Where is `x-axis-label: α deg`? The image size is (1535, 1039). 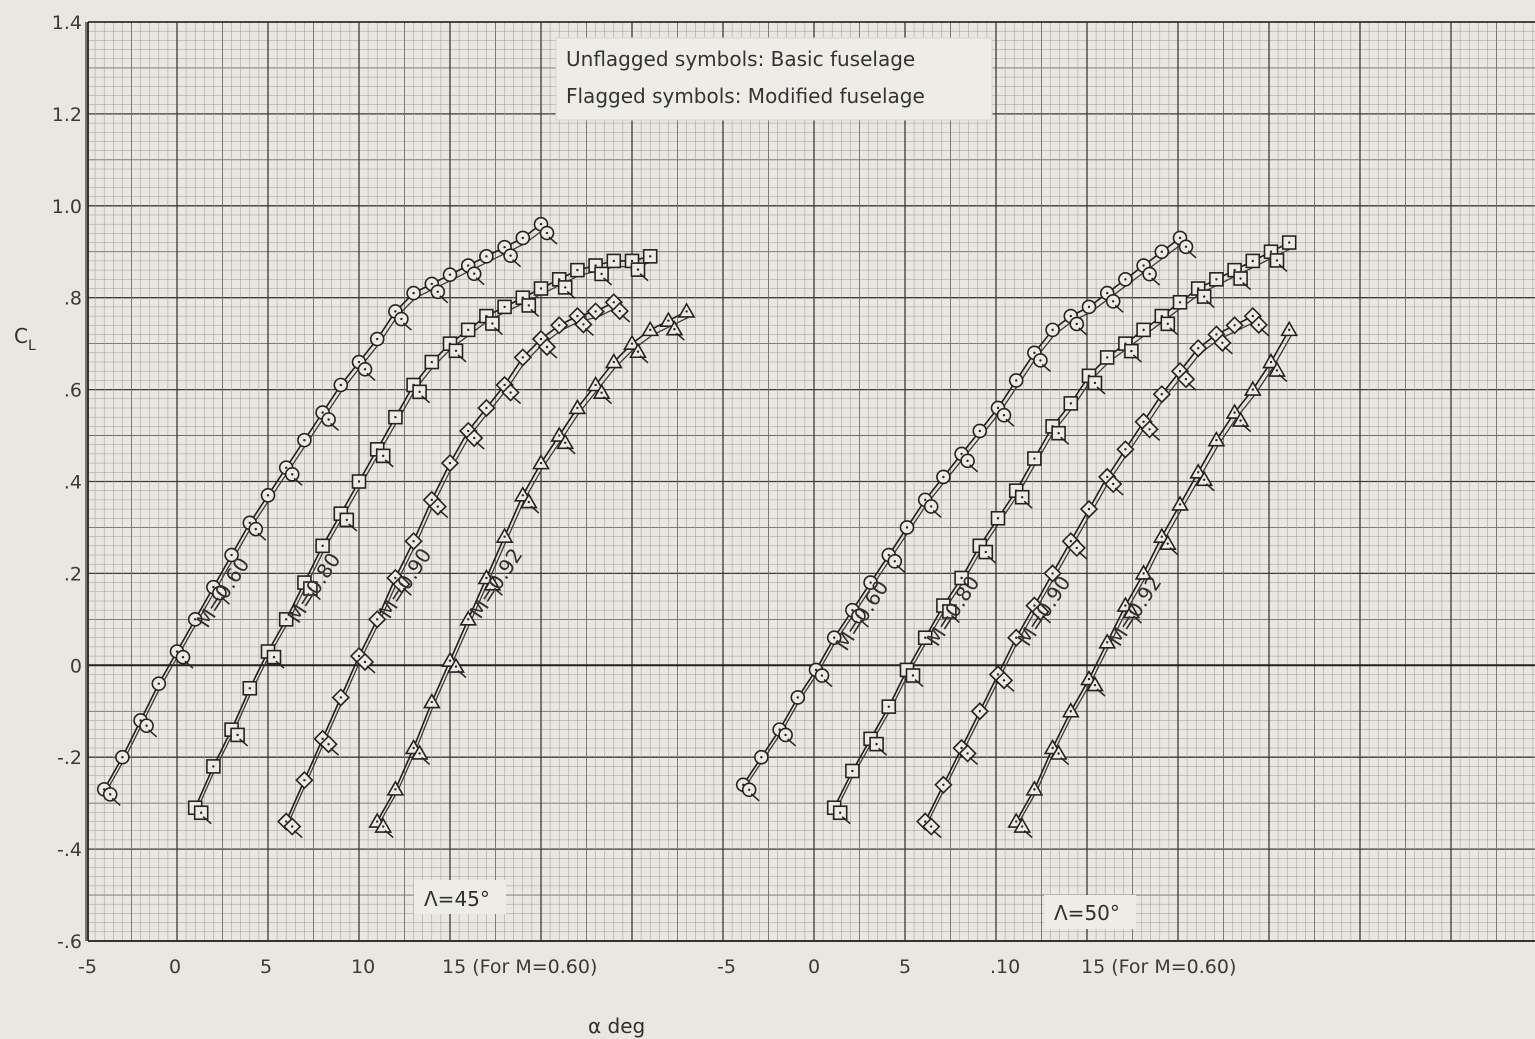
x-axis-label: α deg is located at coordinates (616, 1026).